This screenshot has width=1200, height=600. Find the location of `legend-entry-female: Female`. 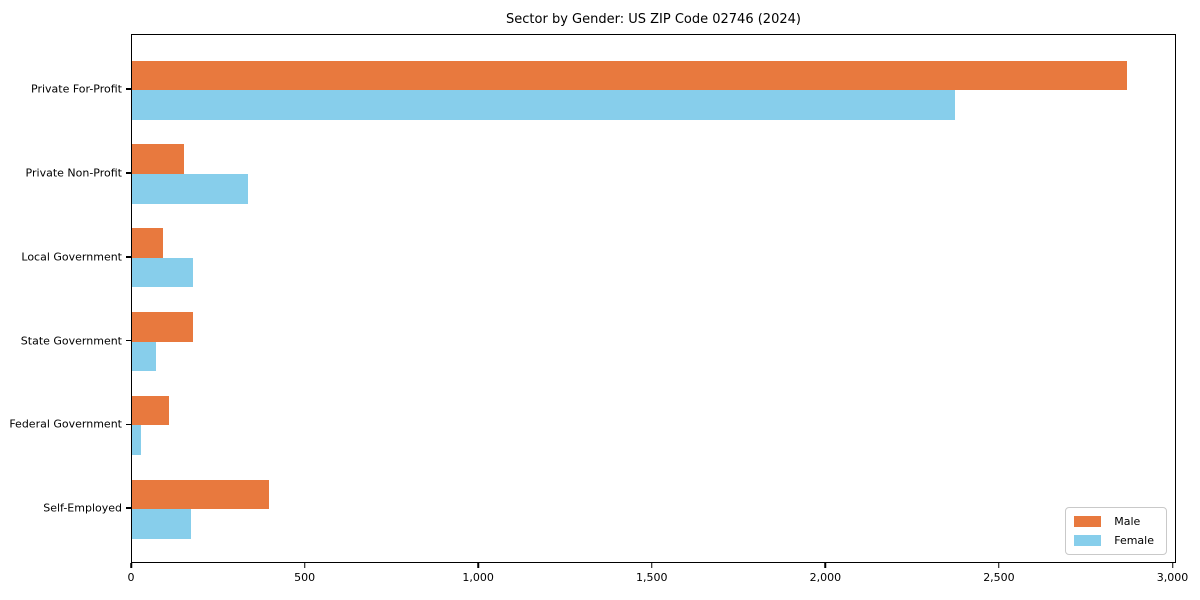

legend-entry-female: Female is located at coordinates (1114, 540).